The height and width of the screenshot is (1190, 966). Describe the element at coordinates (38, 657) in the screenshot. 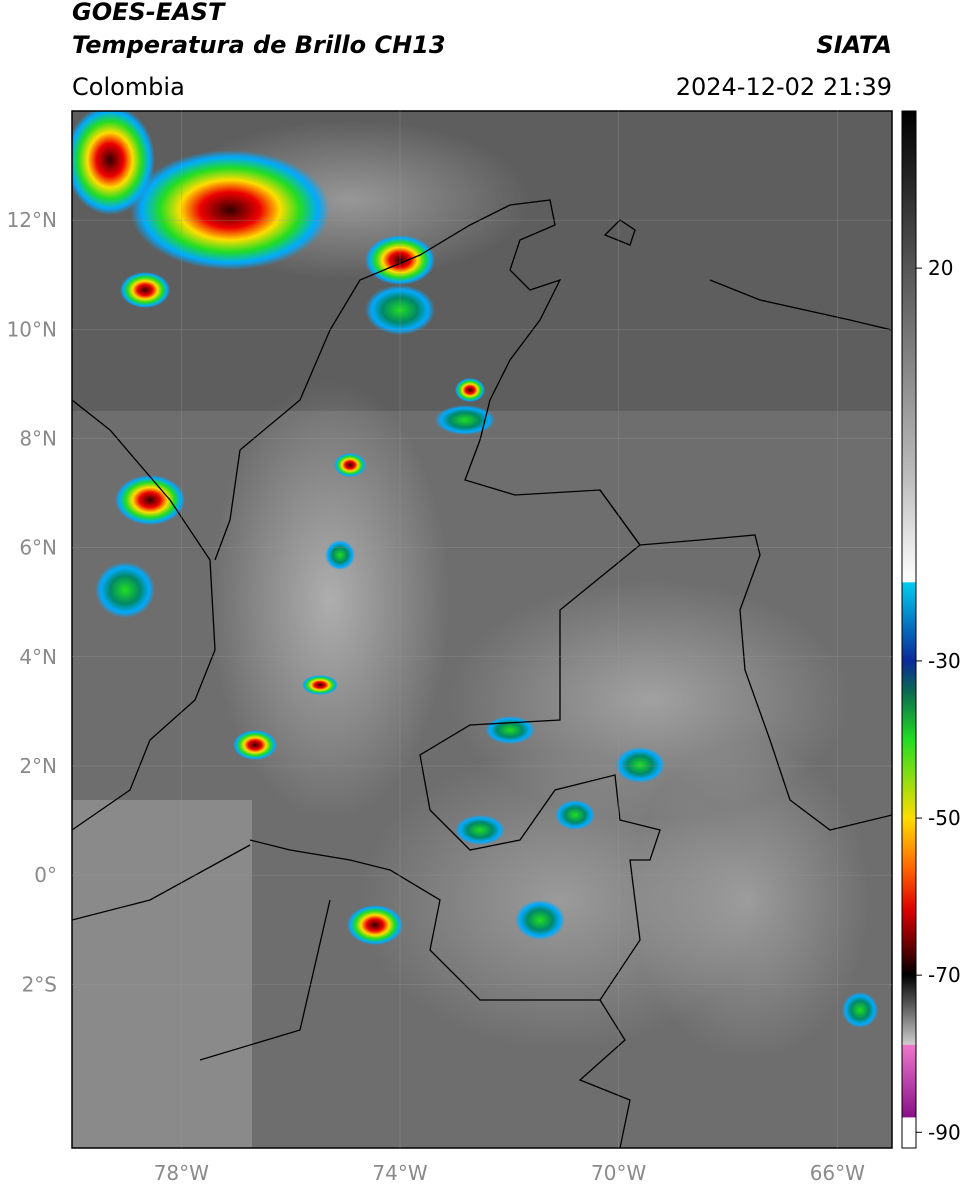

I see `lat-tick-label: 4°N` at that location.